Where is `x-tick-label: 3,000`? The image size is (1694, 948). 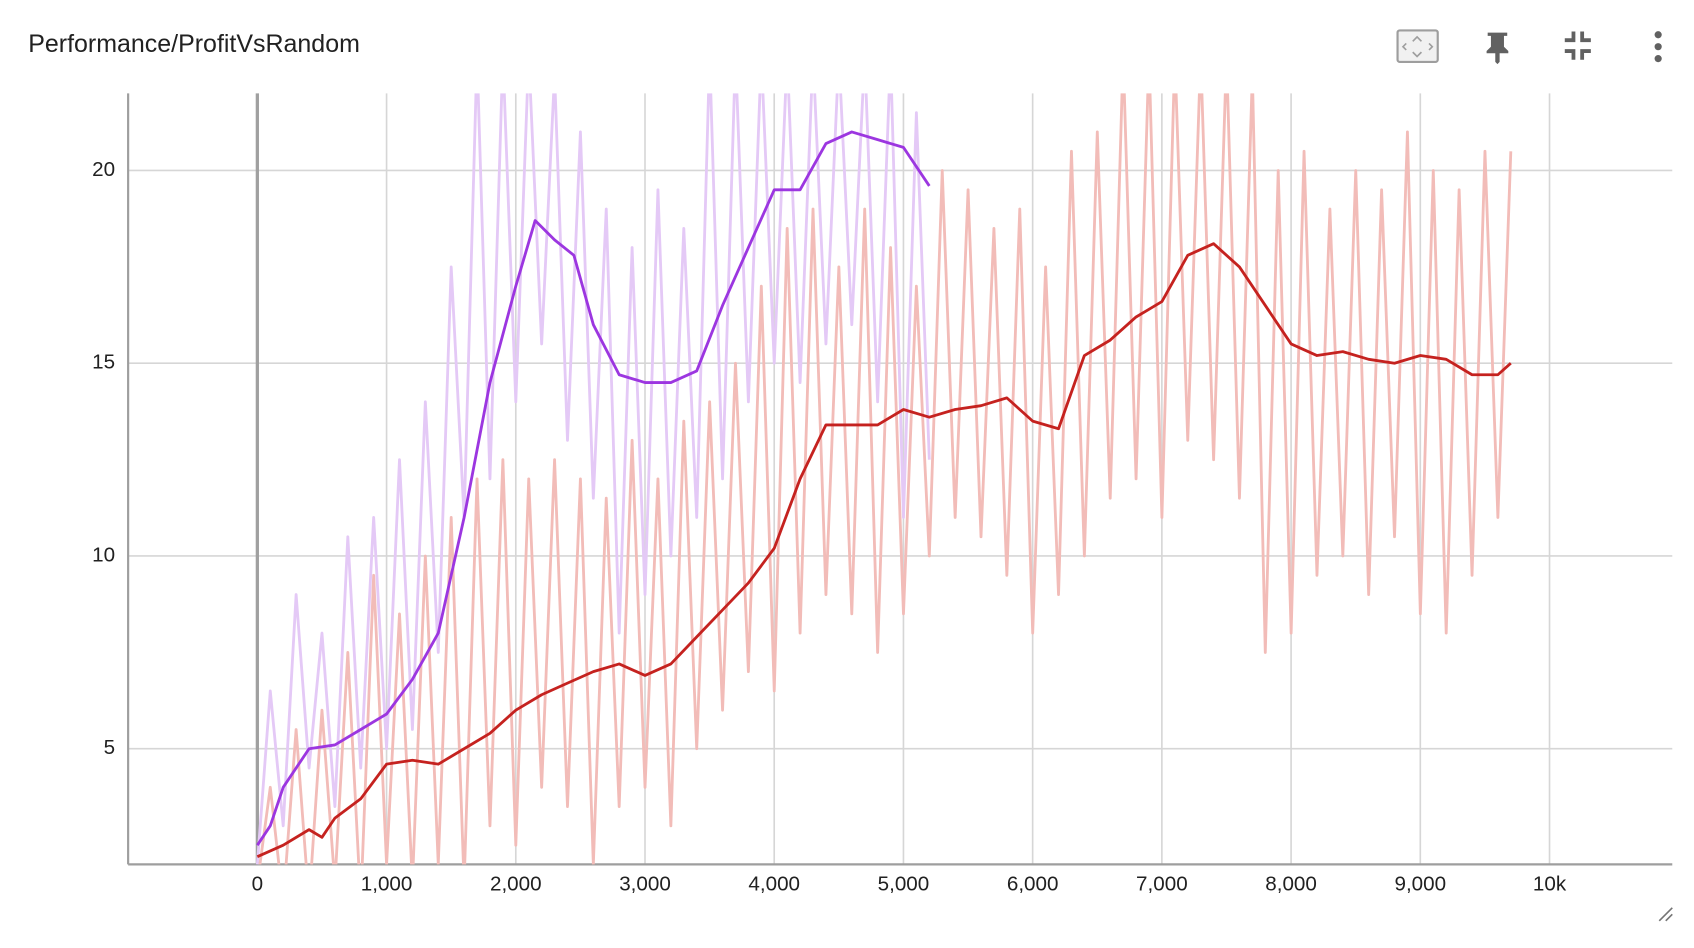
x-tick-label: 3,000 is located at coordinates (645, 883).